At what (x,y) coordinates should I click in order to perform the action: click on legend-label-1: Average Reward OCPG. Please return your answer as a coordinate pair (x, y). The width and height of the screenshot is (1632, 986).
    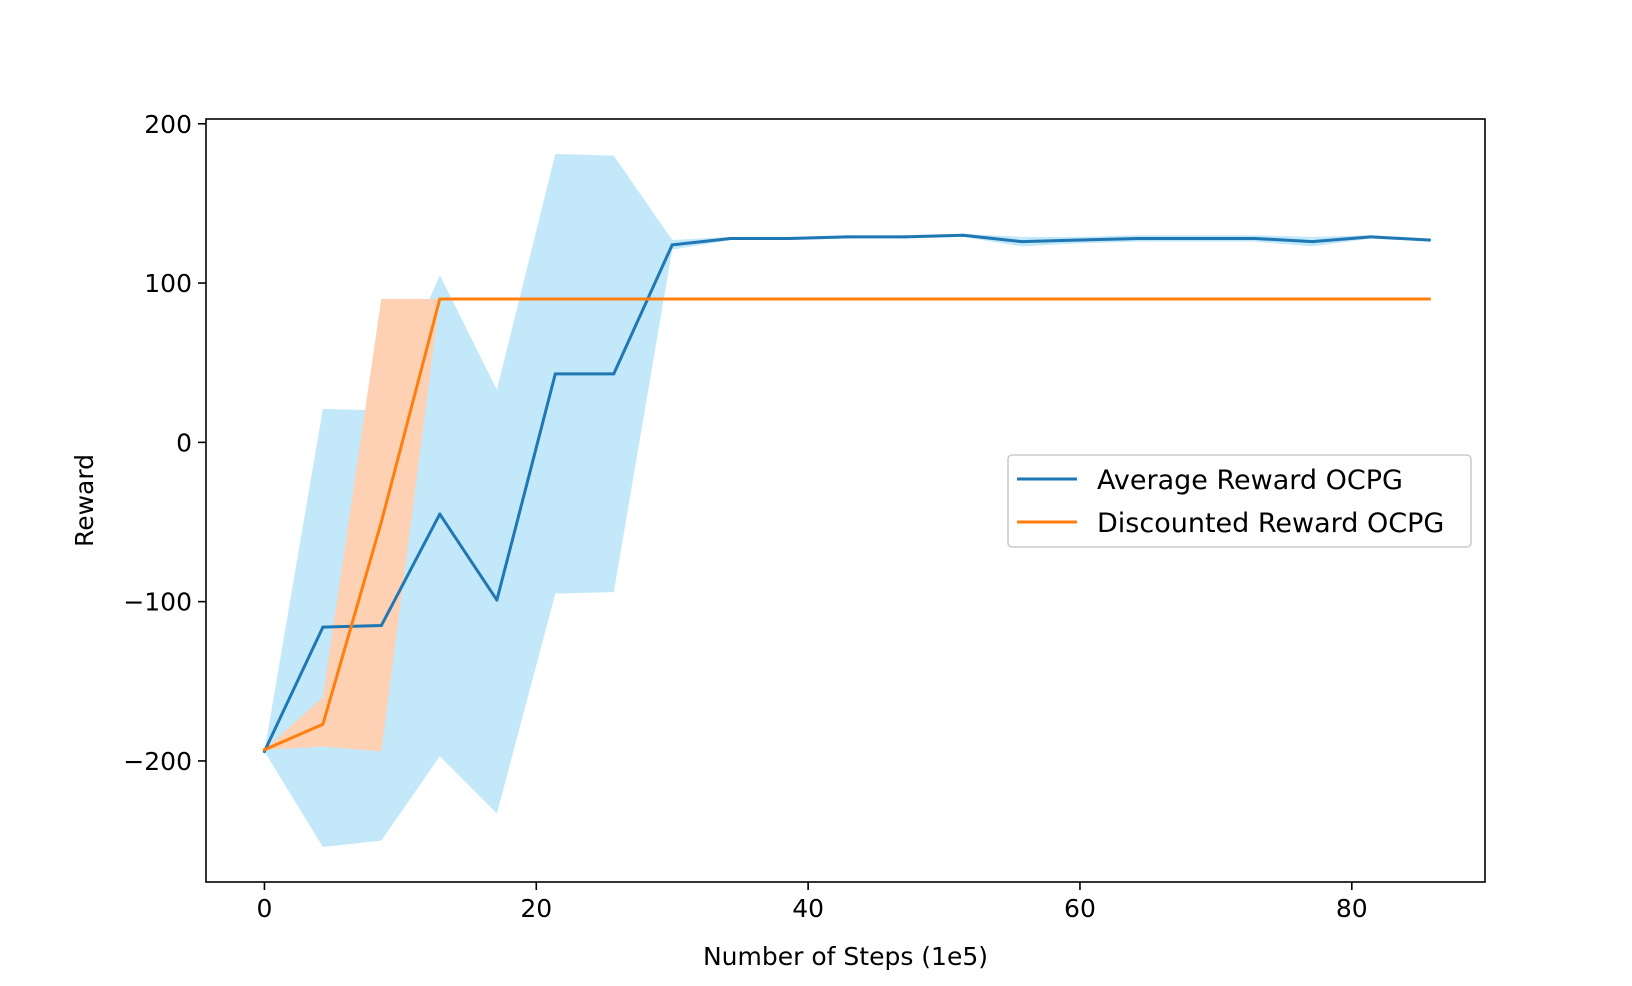
    Looking at the image, I should click on (1250, 480).